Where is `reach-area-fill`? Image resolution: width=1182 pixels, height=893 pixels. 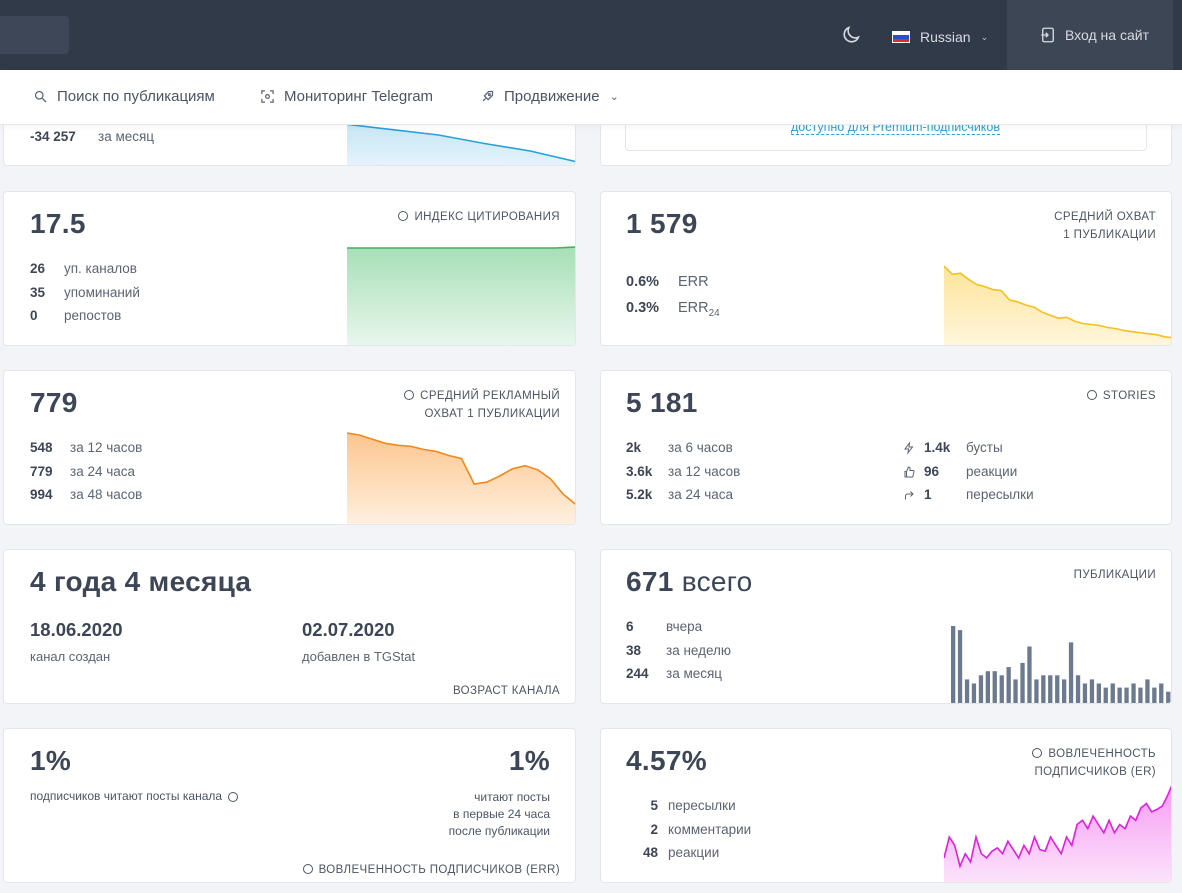
reach-area-fill is located at coordinates (1057, 305).